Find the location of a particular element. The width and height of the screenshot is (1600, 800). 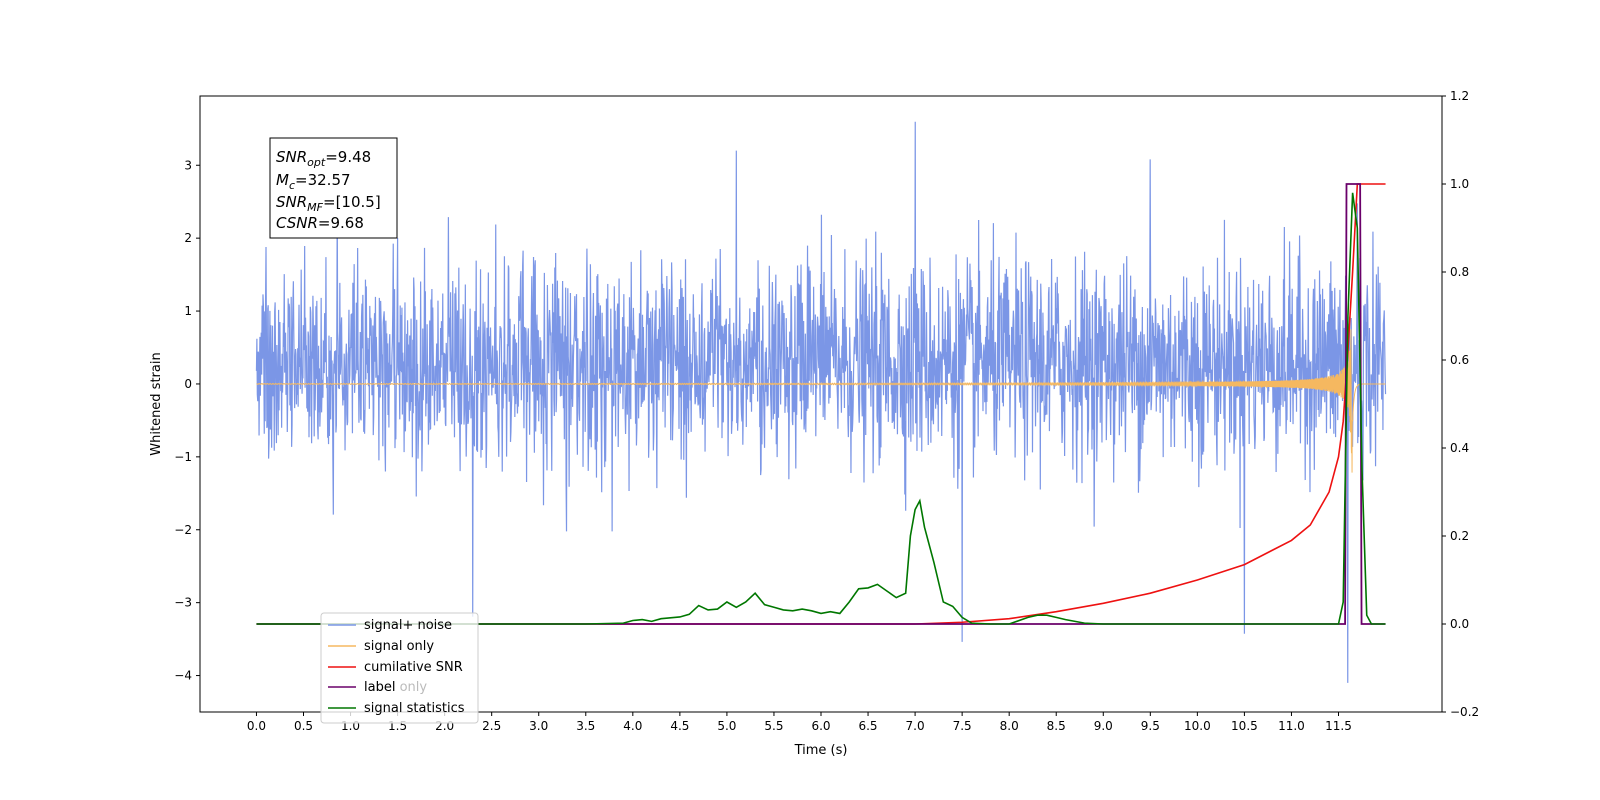

y-left-tick-label: 2 is located at coordinates (188, 238).